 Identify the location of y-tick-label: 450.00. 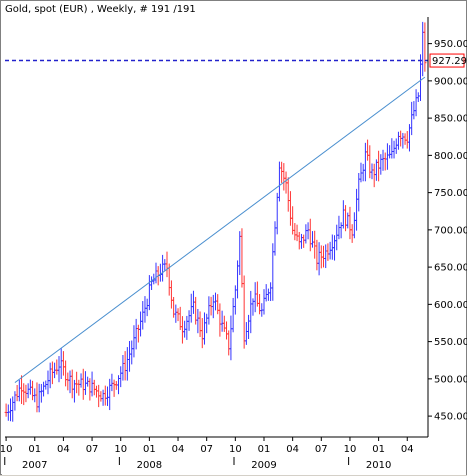
(450, 417).